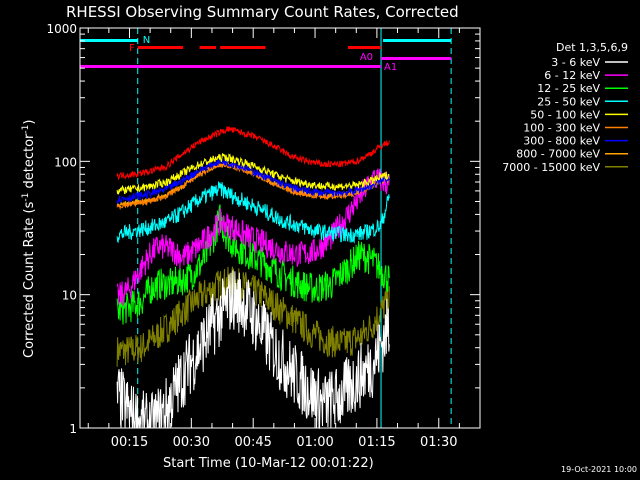 This screenshot has width=640, height=480. What do you see at coordinates (561, 128) in the screenshot?
I see `legend-label-5: 100 - 300 keV` at bounding box center [561, 128].